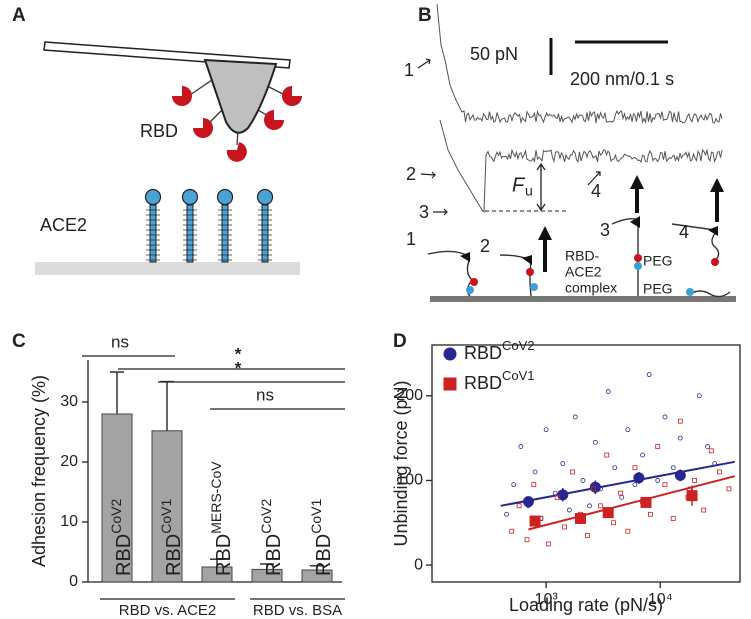 This screenshot has width=751, height=619. Describe the element at coordinates (494, 54) in the screenshot. I see `force-scale-label: 50 pN` at that location.